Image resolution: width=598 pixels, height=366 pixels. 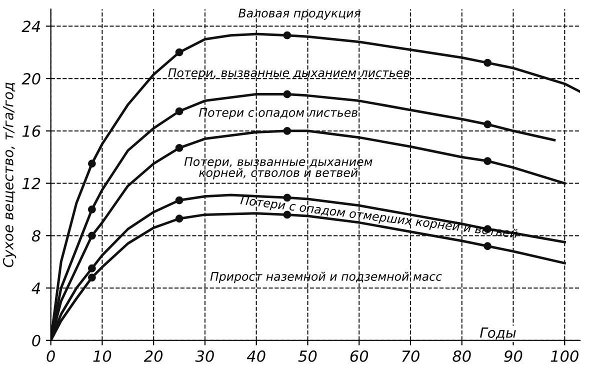 I want to click on x-tick-label: 50, so click(x=307, y=356).